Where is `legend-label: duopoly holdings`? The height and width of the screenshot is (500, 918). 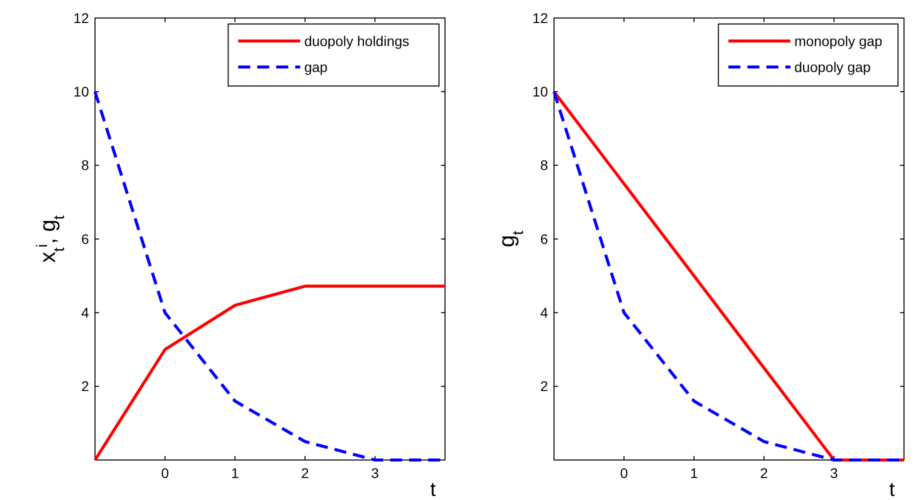 legend-label: duopoly holdings is located at coordinates (357, 40).